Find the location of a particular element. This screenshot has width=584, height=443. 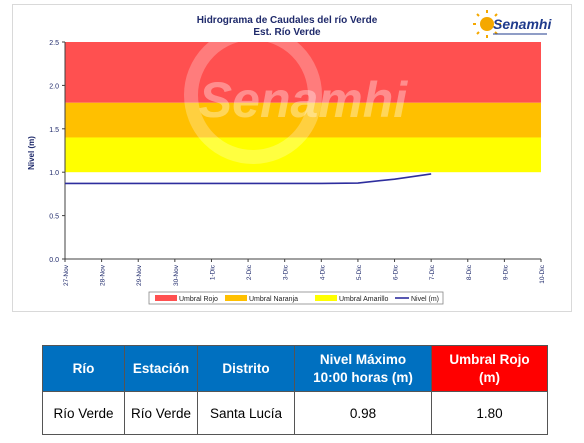

senamhi-logo: Senamhi is located at coordinates (512, 24).